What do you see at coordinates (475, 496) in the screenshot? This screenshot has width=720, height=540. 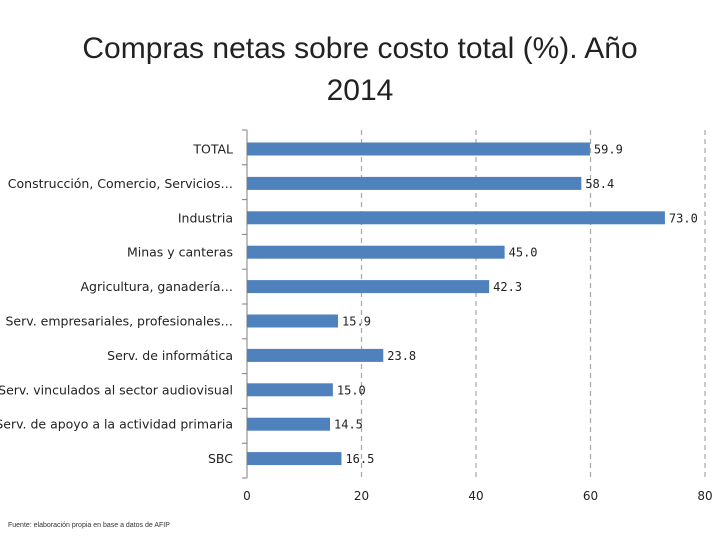 I see `x-tick-label-40: 40` at bounding box center [475, 496].